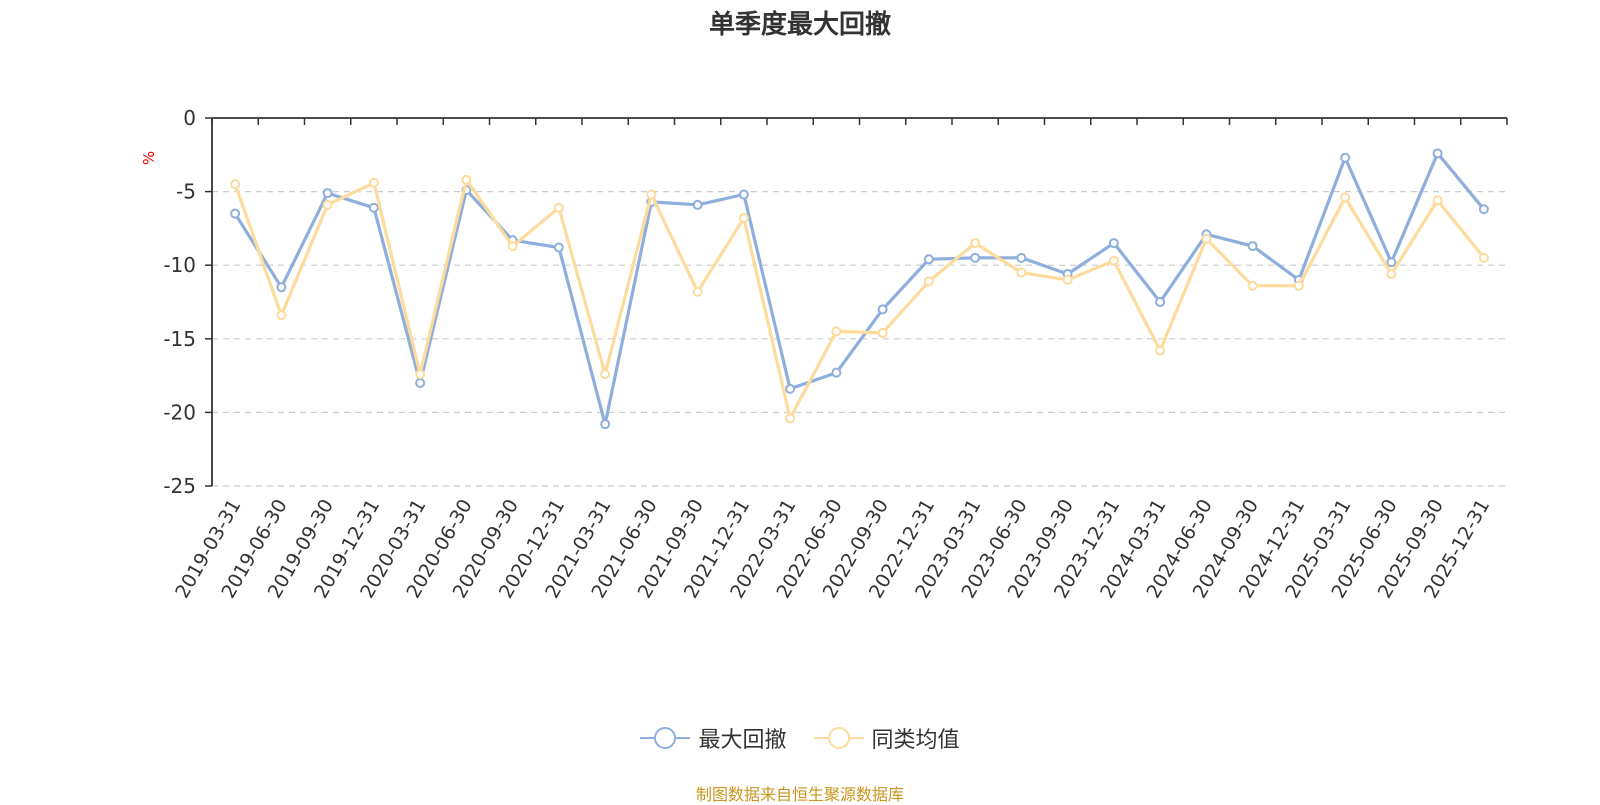 The width and height of the screenshot is (1600, 805). I want to click on y-tick-label: -5, so click(186, 192).